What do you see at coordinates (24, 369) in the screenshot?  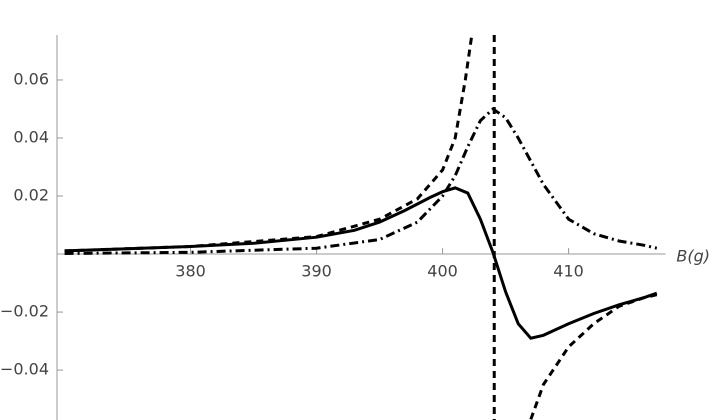 I see `y-tick-label: −0.04` at bounding box center [24, 369].